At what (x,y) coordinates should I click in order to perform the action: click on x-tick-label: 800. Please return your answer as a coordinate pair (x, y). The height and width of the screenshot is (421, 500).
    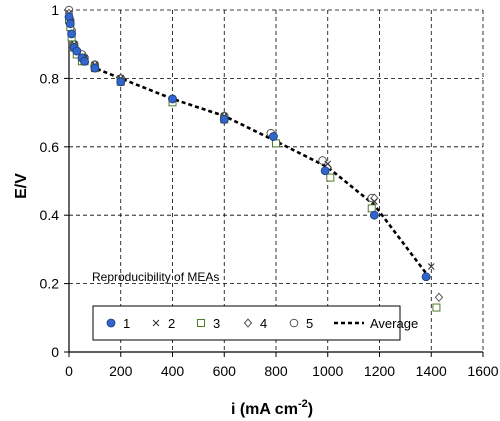
    Looking at the image, I should click on (276, 371).